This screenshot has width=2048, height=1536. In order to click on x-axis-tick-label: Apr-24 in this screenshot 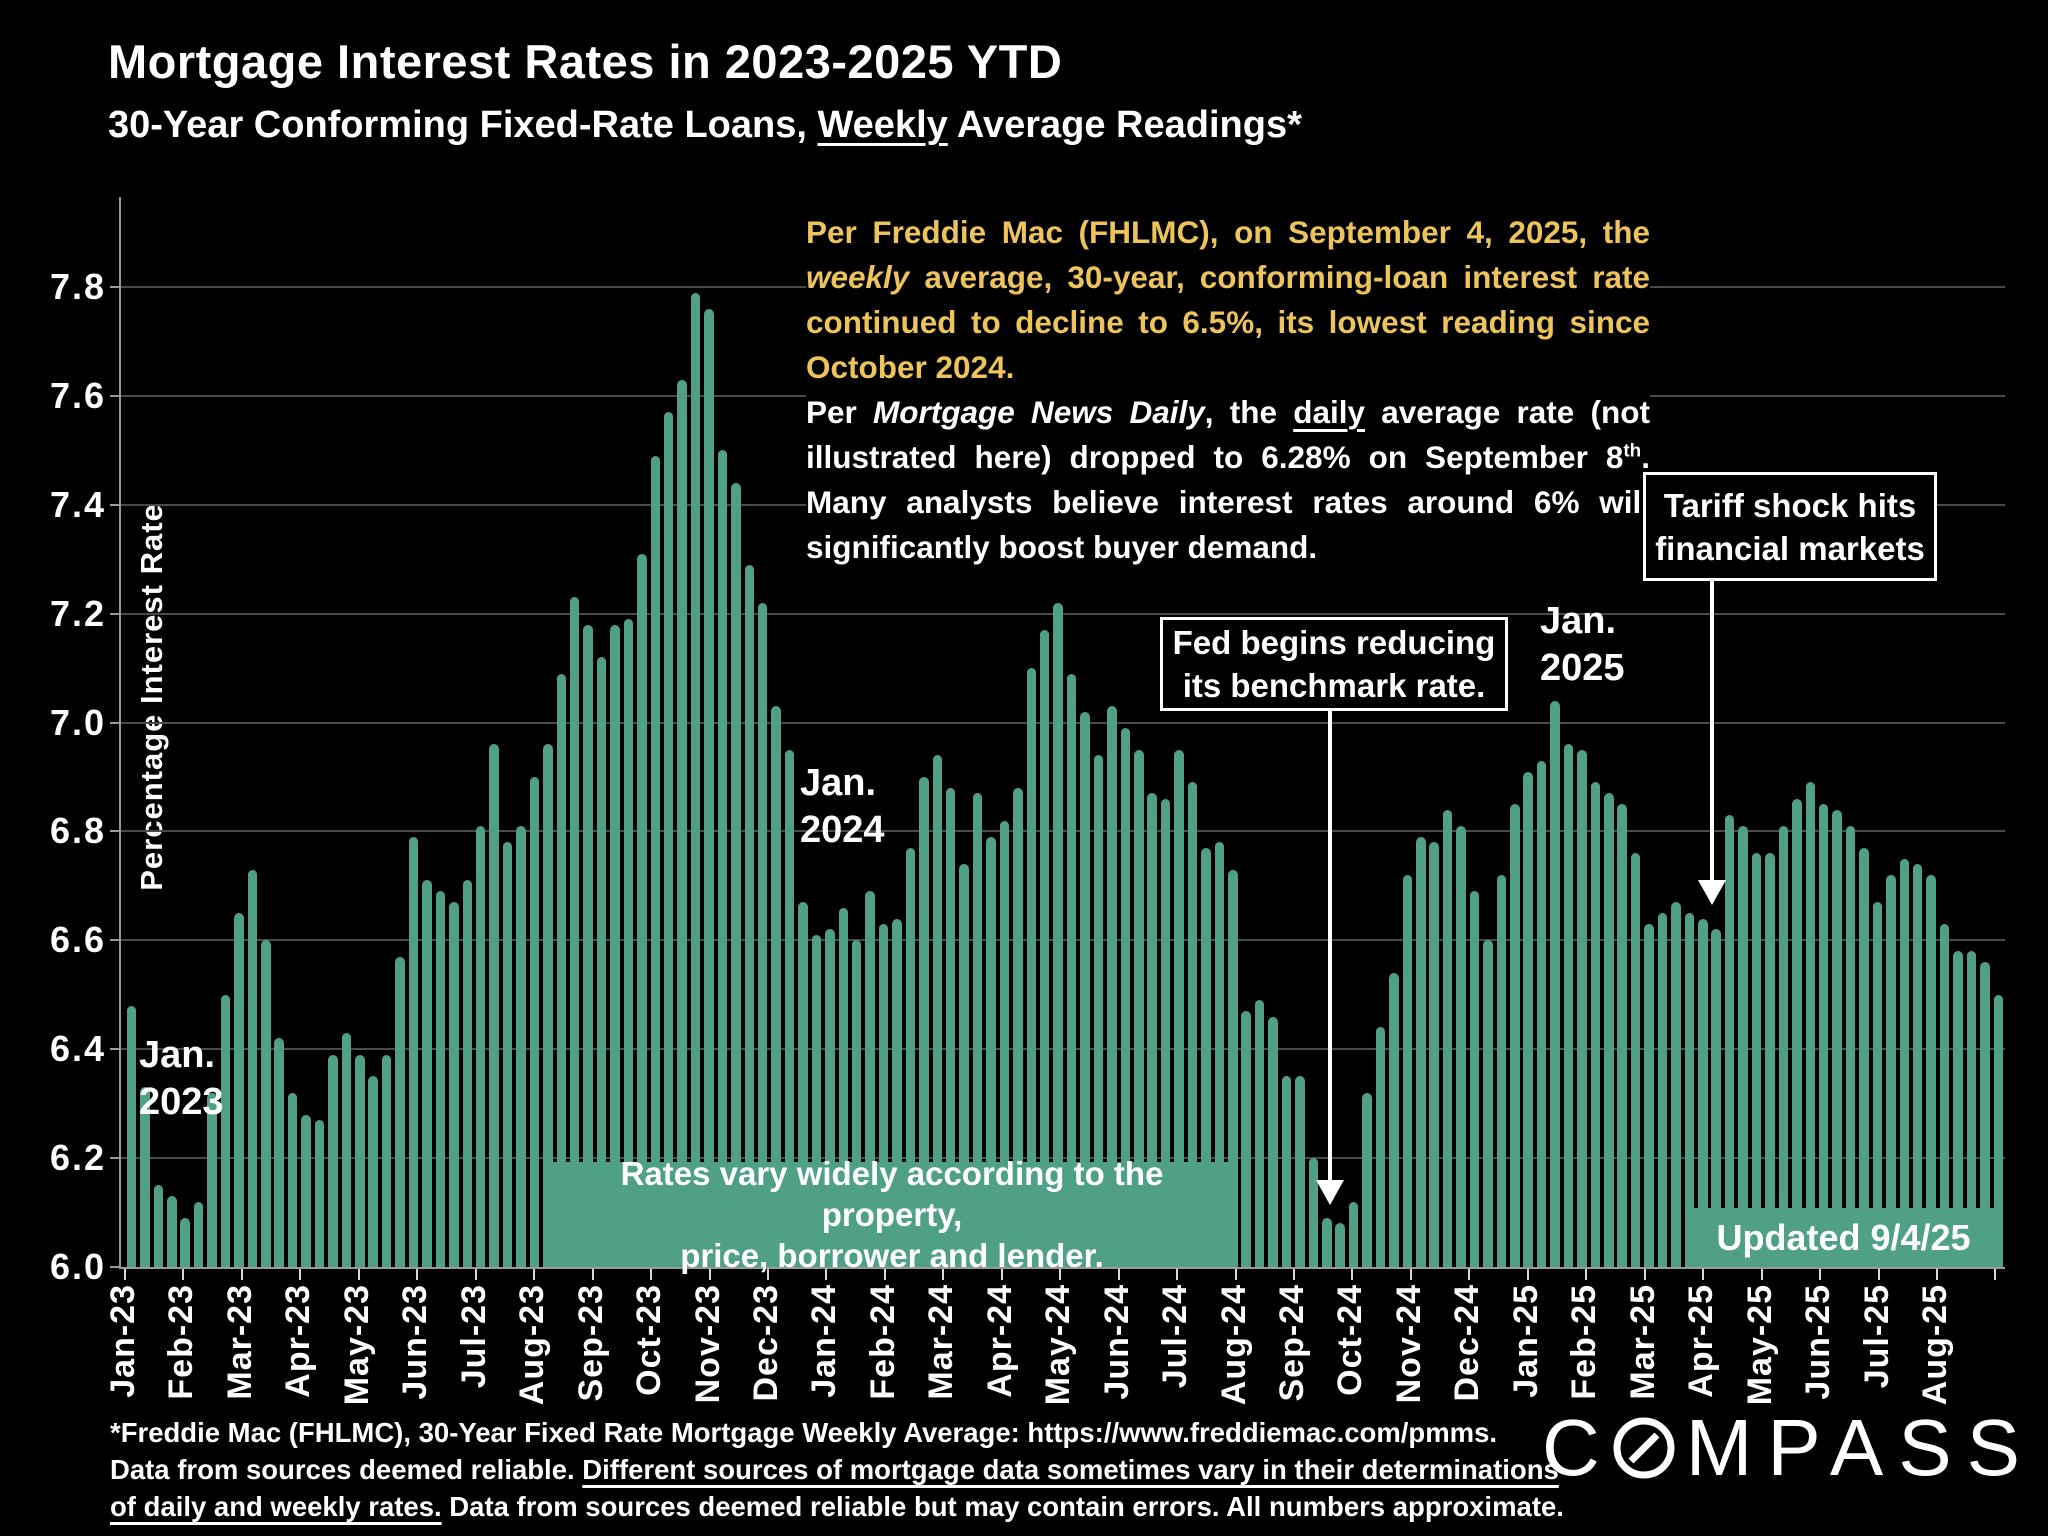, I will do `click(999, 1341)`.